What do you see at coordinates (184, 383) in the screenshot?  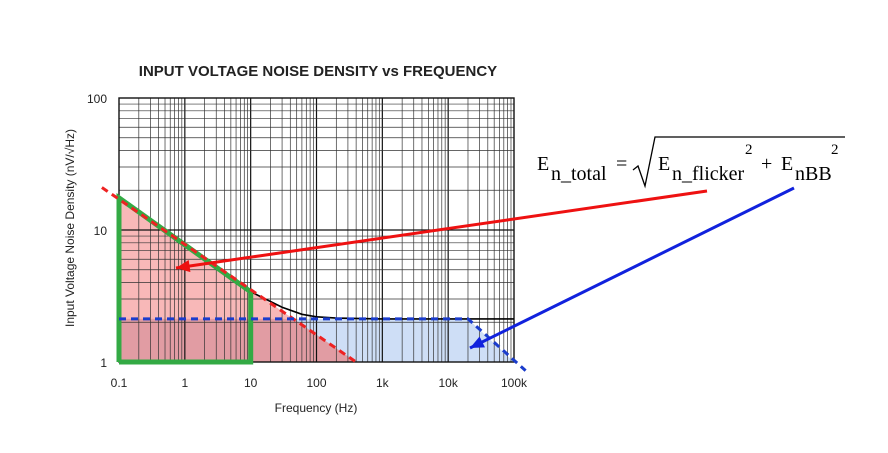 I see `x-tick-label: 1` at bounding box center [184, 383].